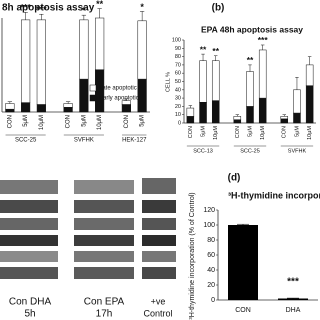  Describe the element at coordinates (104, 314) in the screenshot. I see `lane-time: 17h` at that location.